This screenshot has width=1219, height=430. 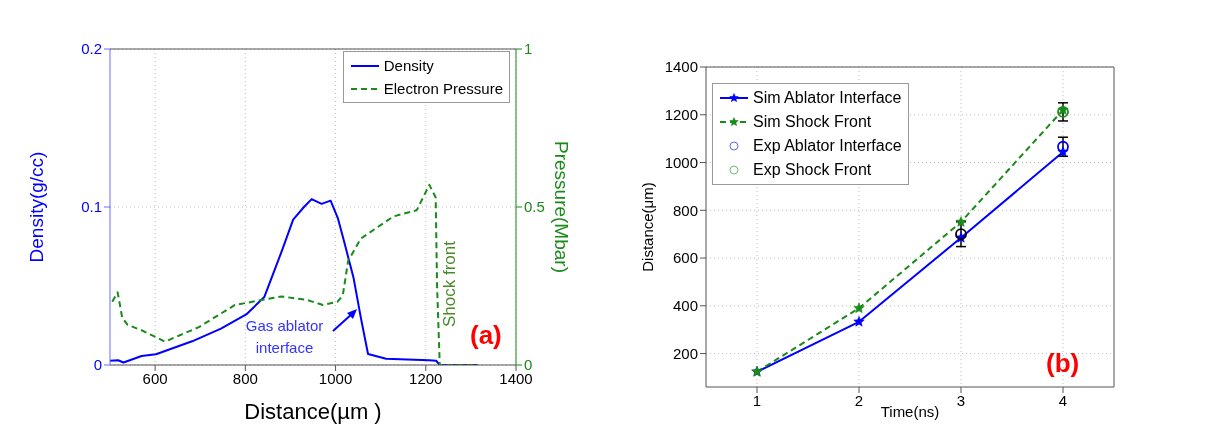 I want to click on y2-tick-label: 1, so click(x=528, y=49).